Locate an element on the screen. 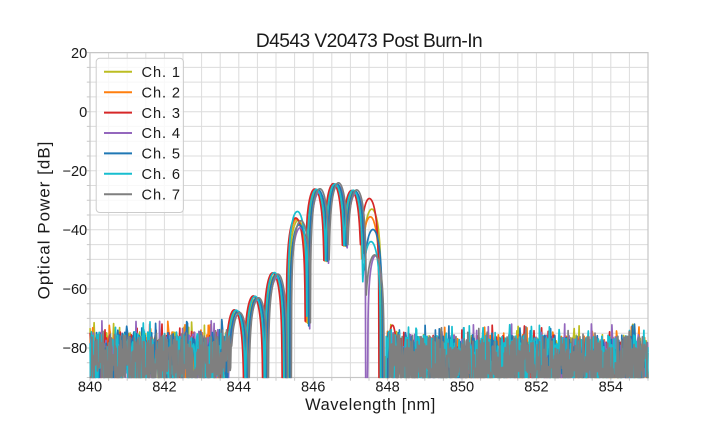  svg-text: 848 is located at coordinates (387, 388).